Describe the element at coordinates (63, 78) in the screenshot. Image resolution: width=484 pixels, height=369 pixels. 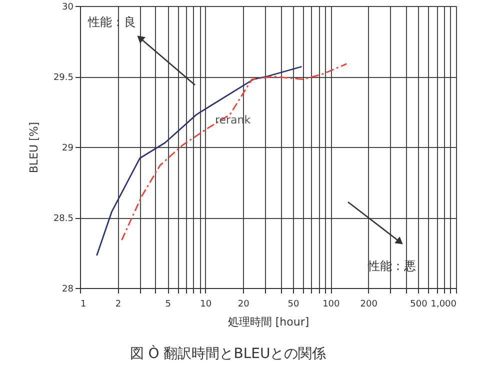
I see `y-tick-label: 29.5` at that location.